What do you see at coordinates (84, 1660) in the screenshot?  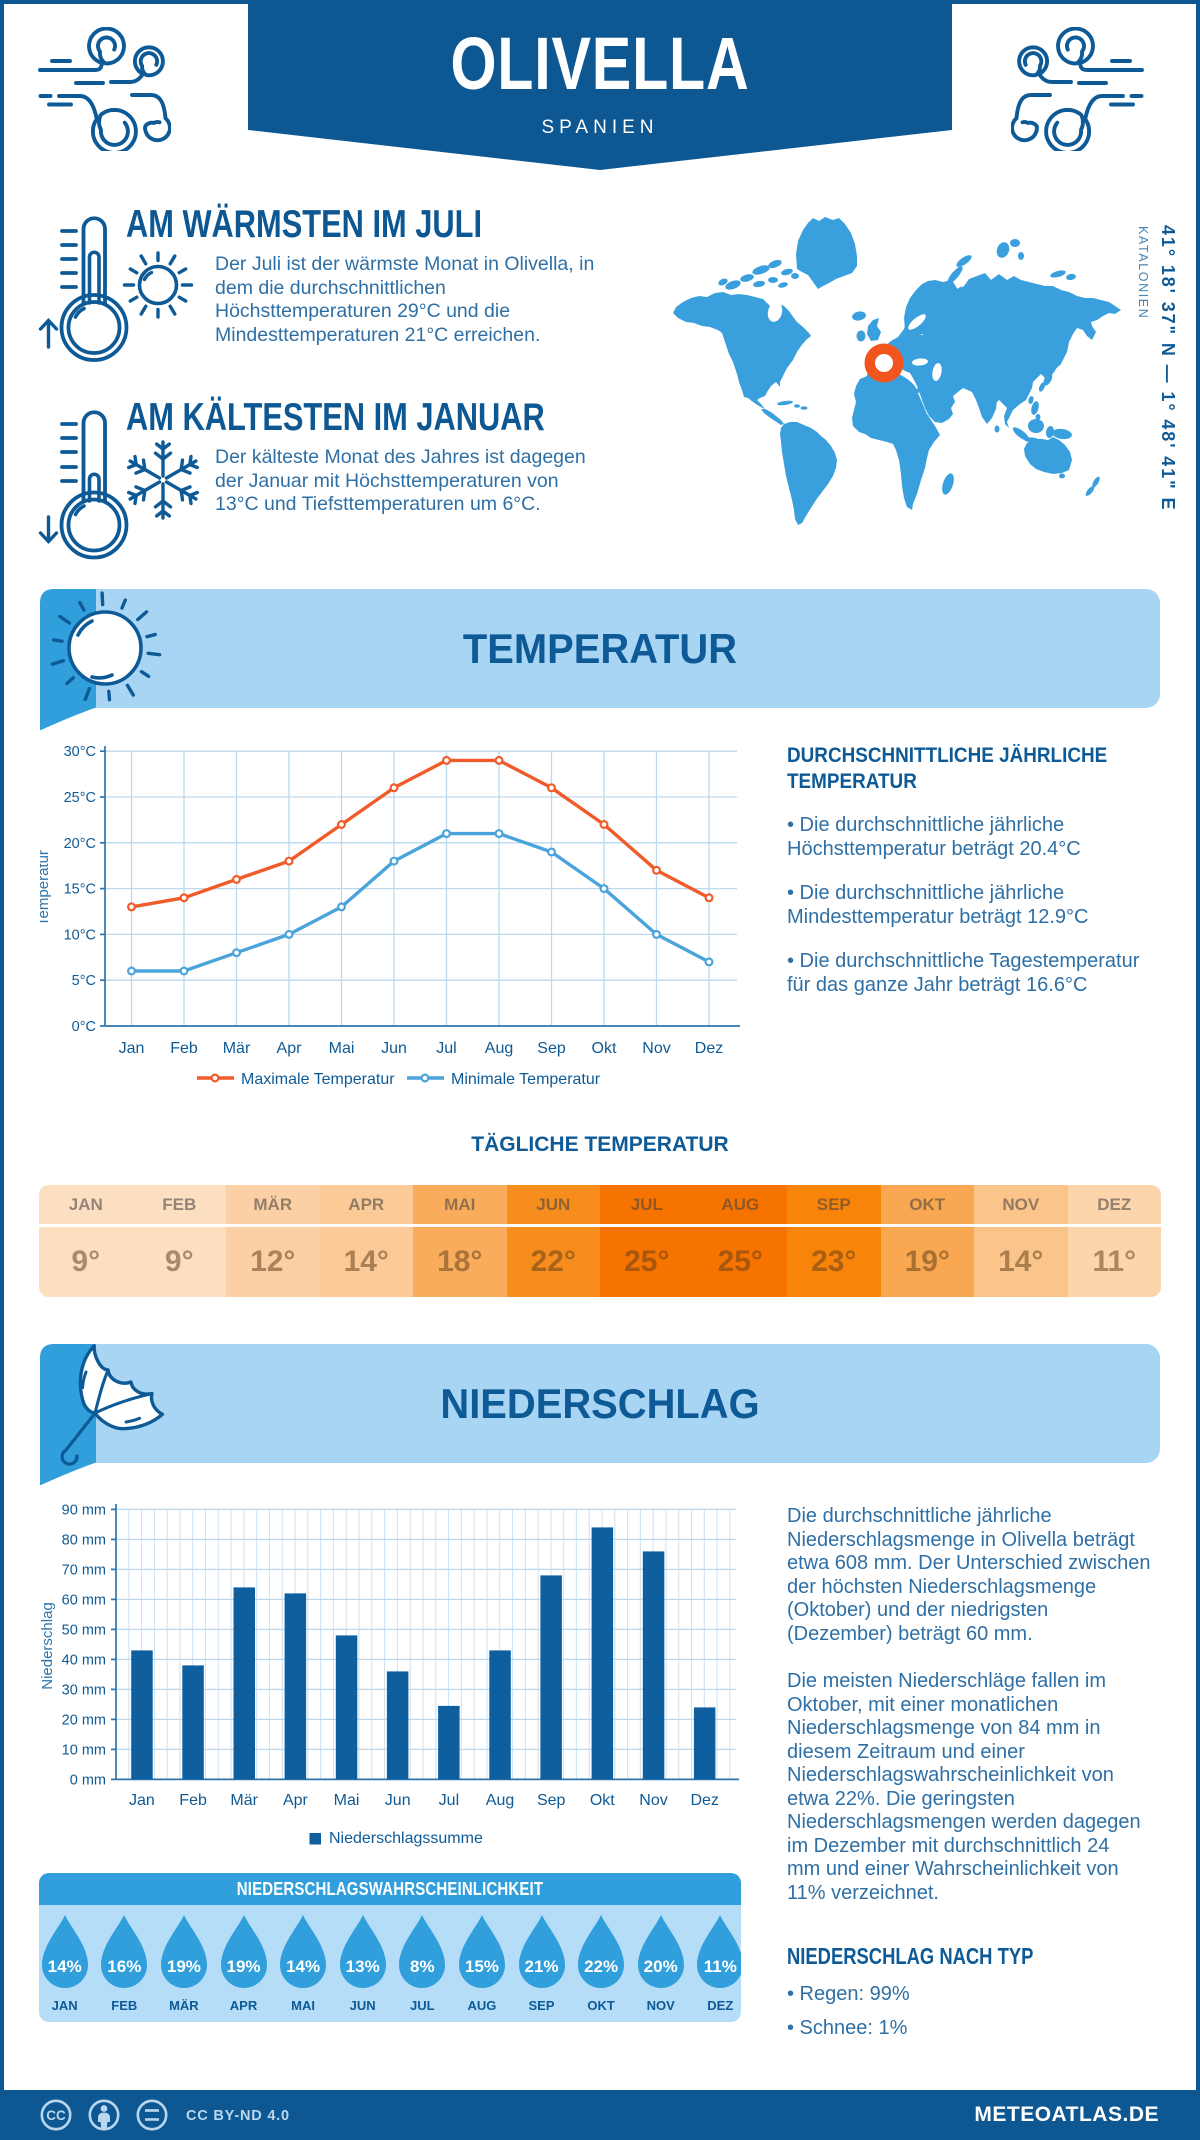 I see `svg-text: 40 mm` at bounding box center [84, 1660].